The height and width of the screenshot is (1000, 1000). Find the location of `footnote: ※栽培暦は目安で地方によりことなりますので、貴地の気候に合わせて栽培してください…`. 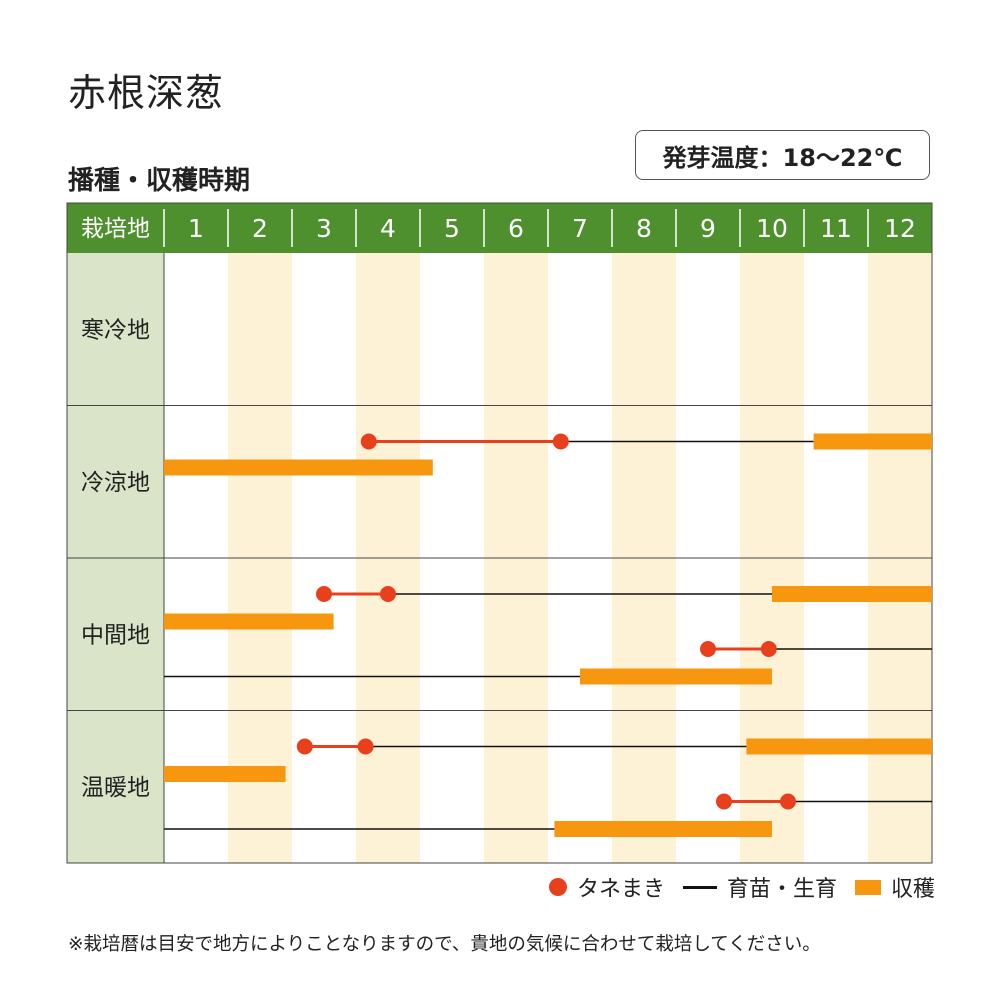

footnote: ※栽培暦は目安で地方によりことなりますので、貴地の気候に合わせて栽培してください… is located at coordinates (444, 944).